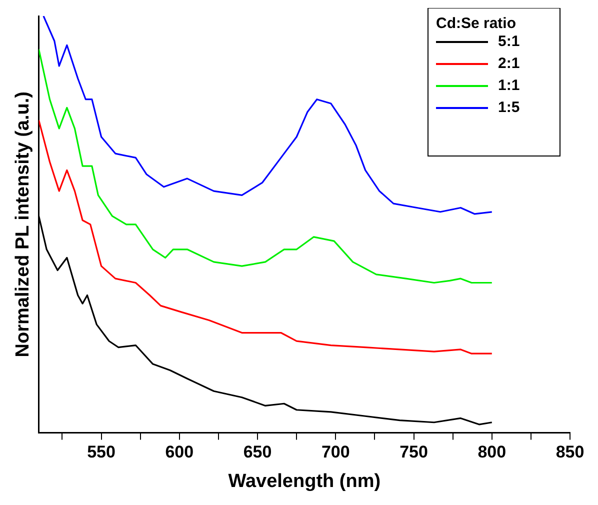 The height and width of the screenshot is (505, 598). Describe the element at coordinates (509, 41) in the screenshot. I see `legend-label: 5:1` at that location.